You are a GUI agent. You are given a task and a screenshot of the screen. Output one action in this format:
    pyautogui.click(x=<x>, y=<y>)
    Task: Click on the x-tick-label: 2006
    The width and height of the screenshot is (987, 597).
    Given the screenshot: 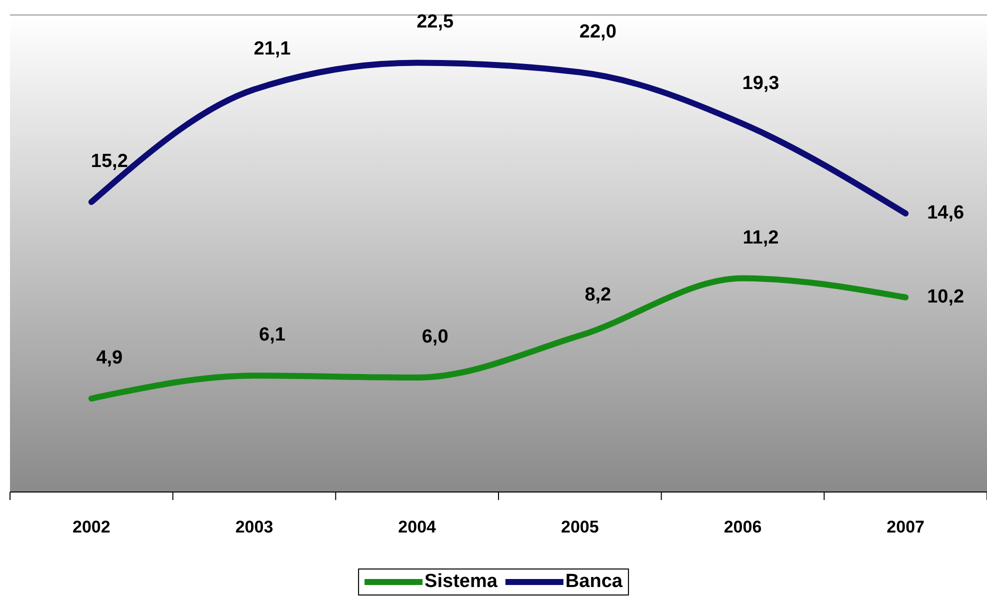 What is the action you would take?
    pyautogui.click(x=743, y=526)
    